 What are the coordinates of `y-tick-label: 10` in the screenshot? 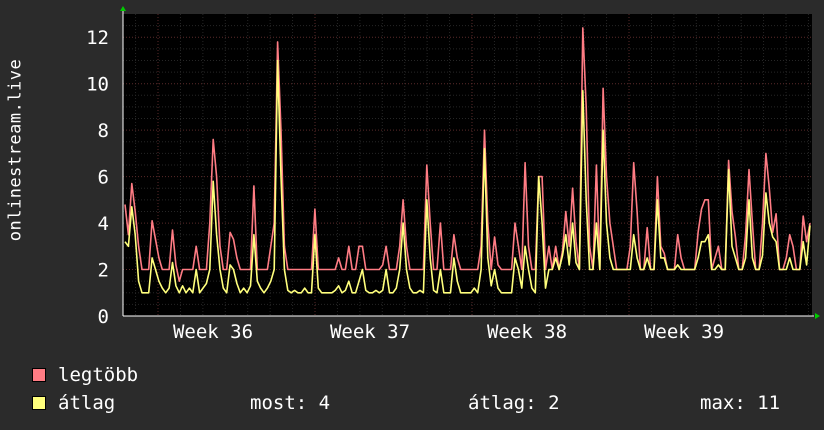 It's located at (97, 85).